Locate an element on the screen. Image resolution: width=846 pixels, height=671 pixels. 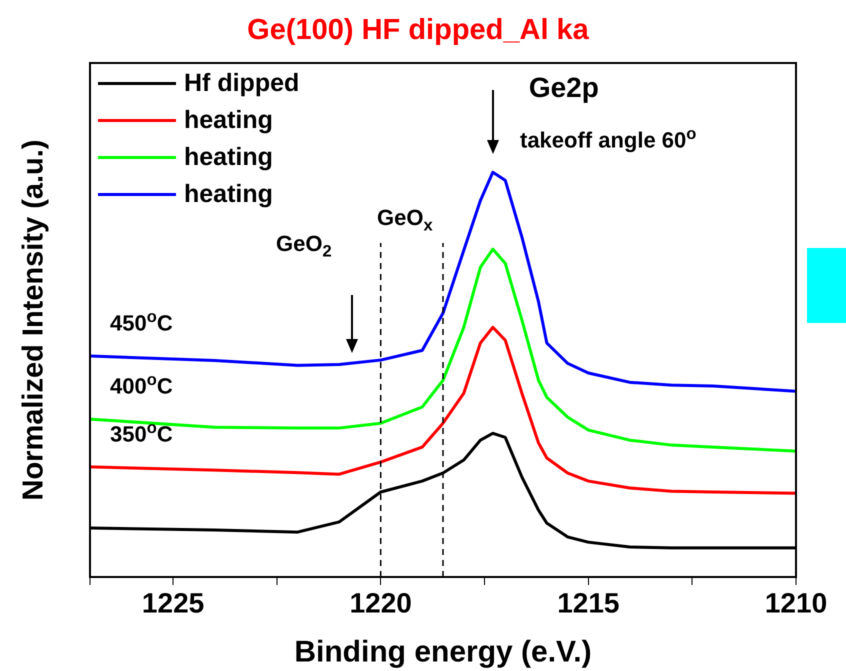
x-tick-label: 1210 is located at coordinates (796, 603).